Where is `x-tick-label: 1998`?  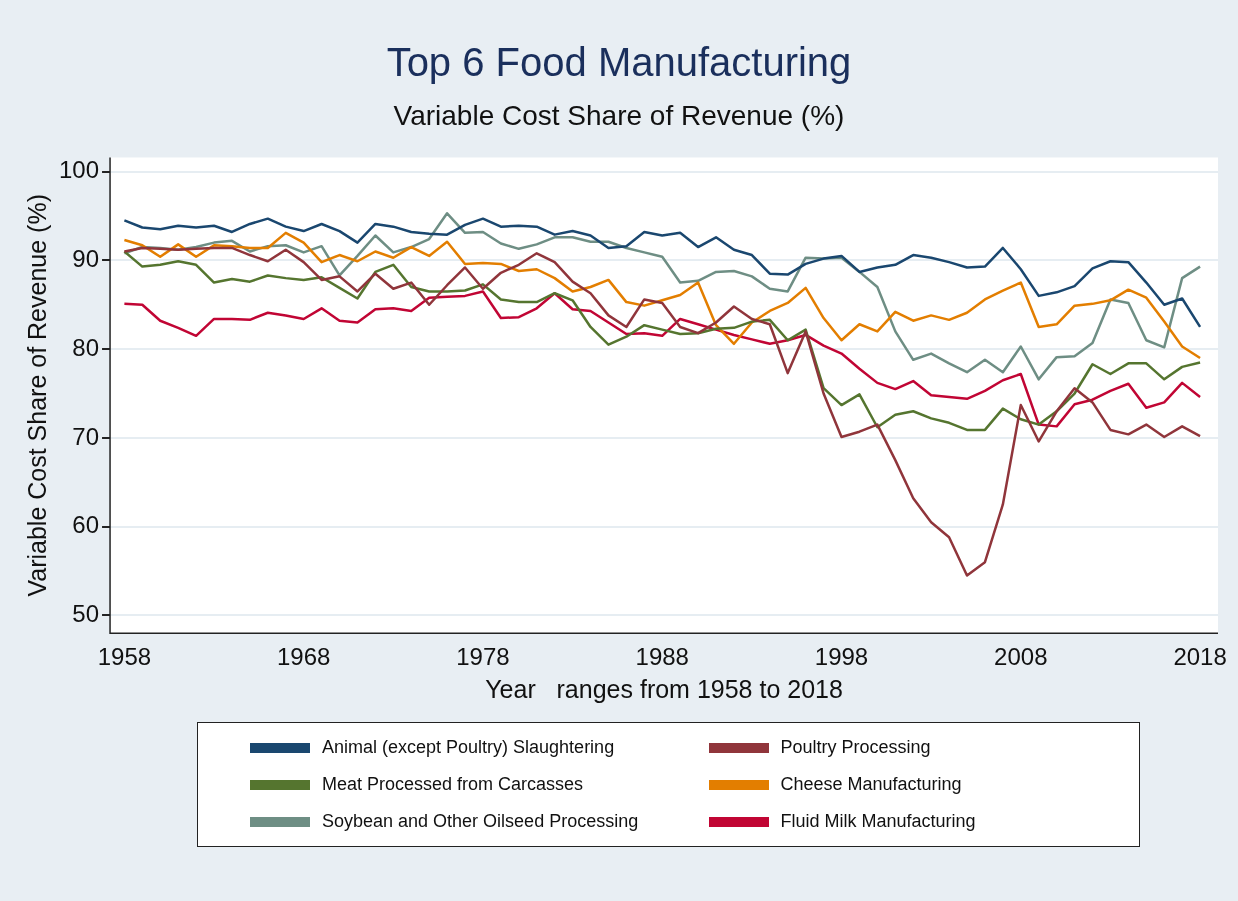 x-tick-label: 1998 is located at coordinates (841, 657).